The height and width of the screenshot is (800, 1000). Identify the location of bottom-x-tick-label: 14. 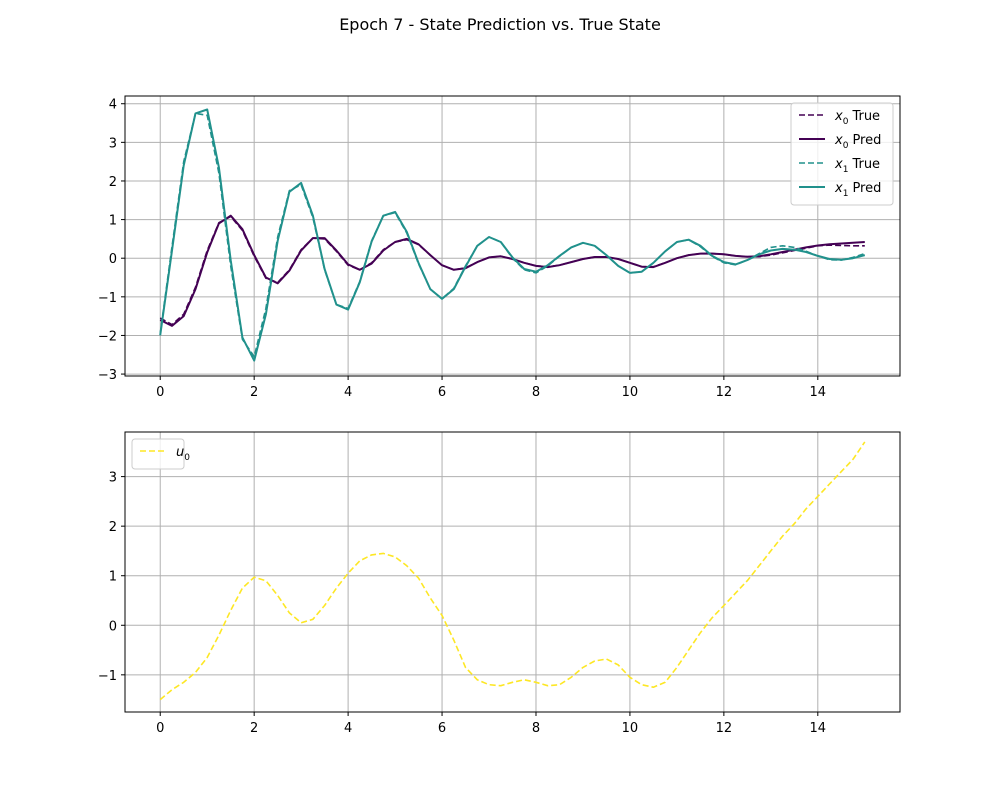
(818, 728).